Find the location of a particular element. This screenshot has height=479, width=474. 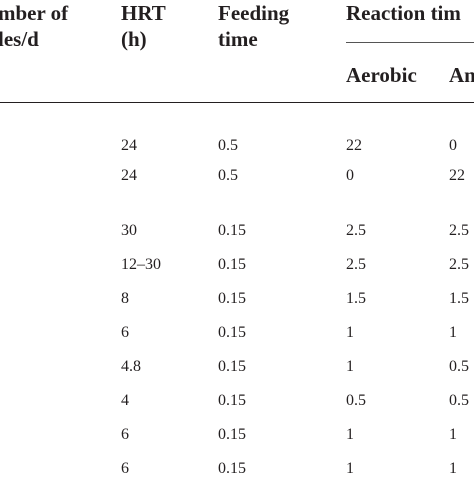

cell-anaerobic: 0 is located at coordinates (453, 145).